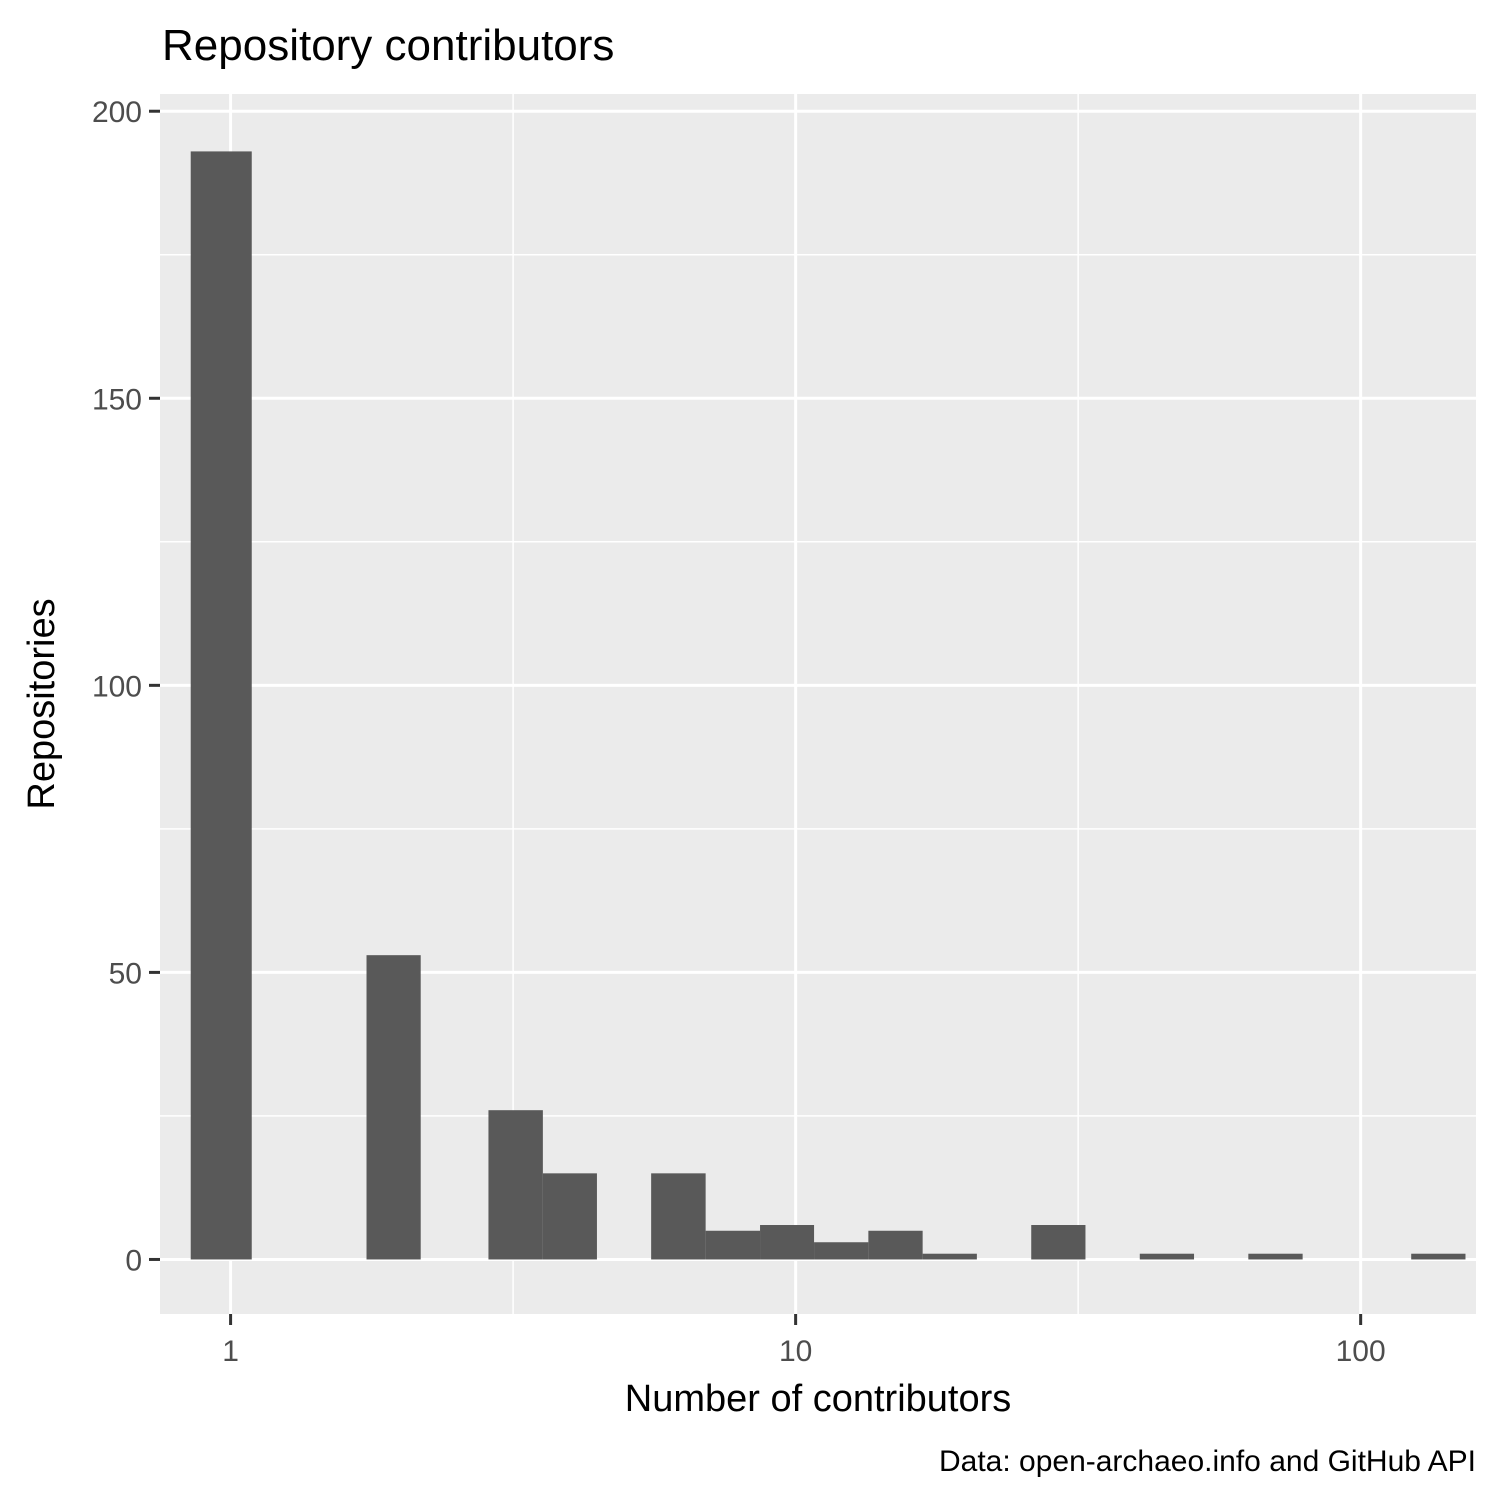 The width and height of the screenshot is (1500, 1500). Describe the element at coordinates (117, 399) in the screenshot. I see `y-tick-label: 150` at that location.